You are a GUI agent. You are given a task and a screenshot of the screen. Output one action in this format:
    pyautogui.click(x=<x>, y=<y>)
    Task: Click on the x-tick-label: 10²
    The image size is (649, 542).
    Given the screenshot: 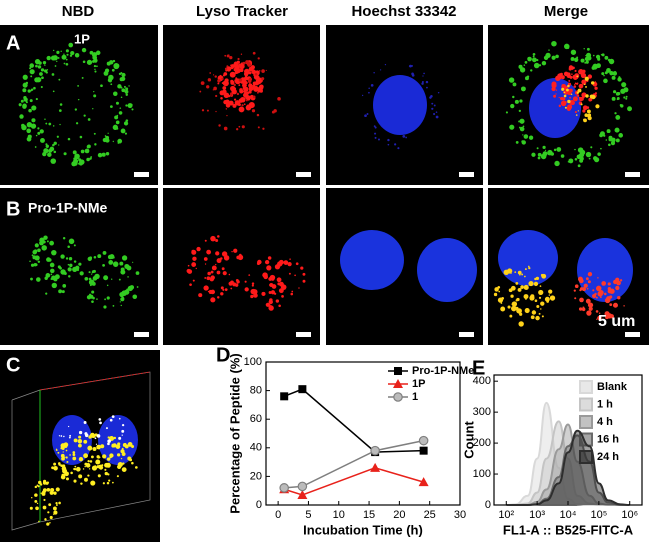 What is the action you would take?
    pyautogui.click(x=506, y=515)
    